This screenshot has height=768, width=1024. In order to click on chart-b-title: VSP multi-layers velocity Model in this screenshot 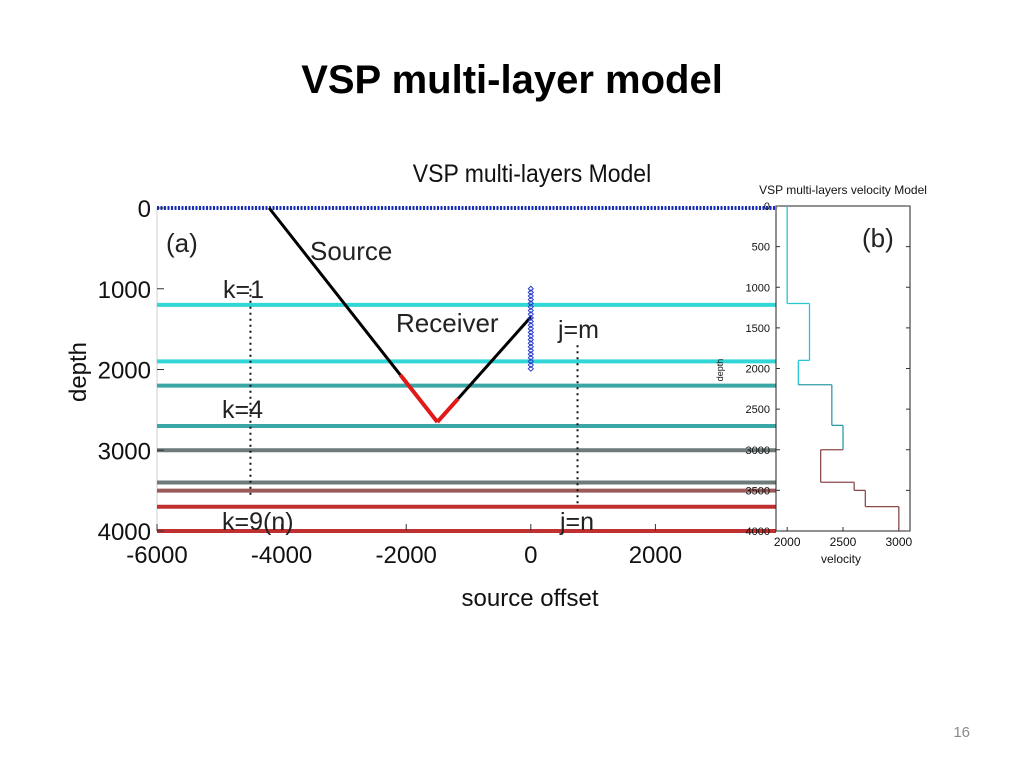, I will do `click(843, 190)`.